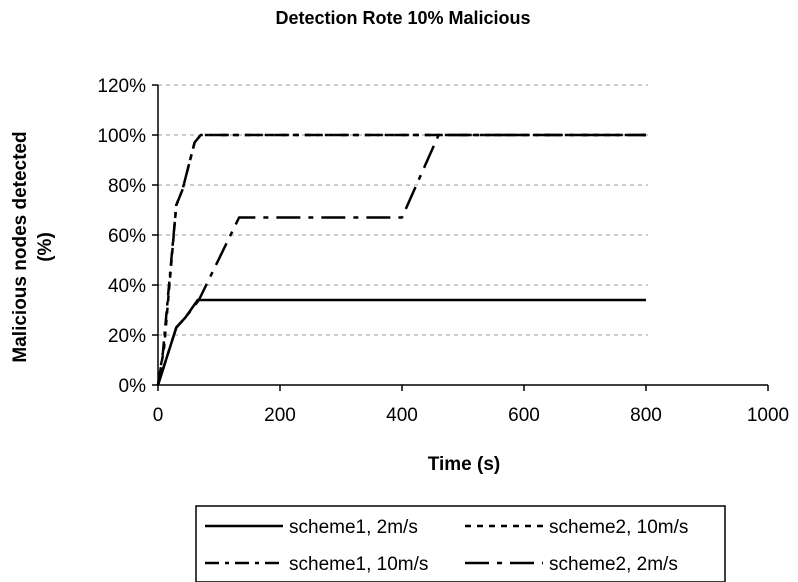 Image resolution: width=798 pixels, height=582 pixels. What do you see at coordinates (121, 136) in the screenshot?
I see `y-tick-label: 100%` at bounding box center [121, 136].